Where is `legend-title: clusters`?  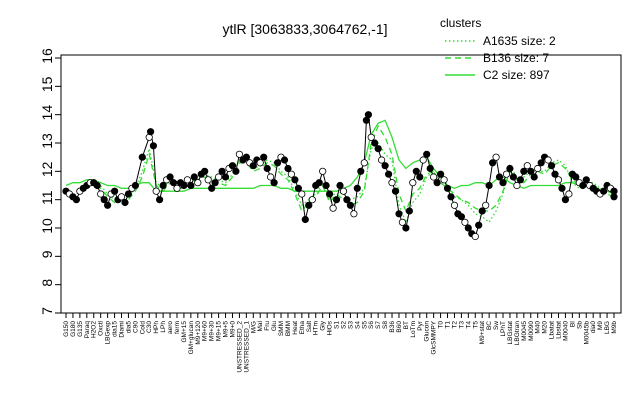
legend-title: clusters is located at coordinates (460, 23).